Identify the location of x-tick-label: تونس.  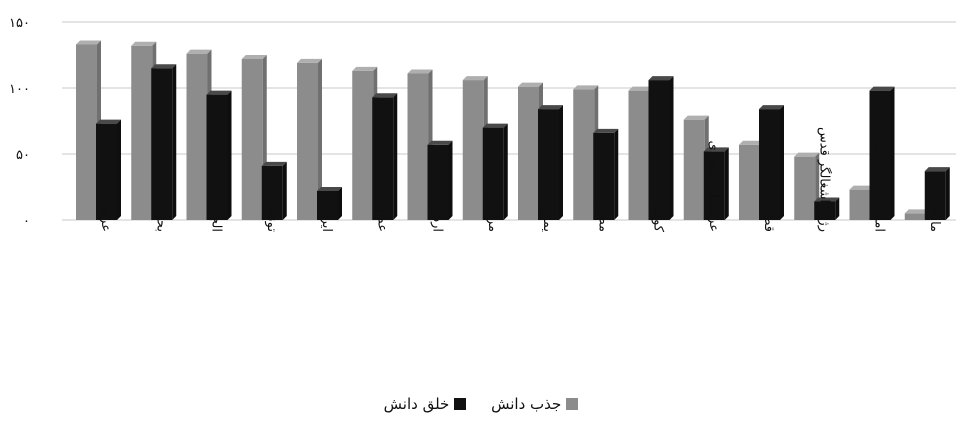
(271, 216).